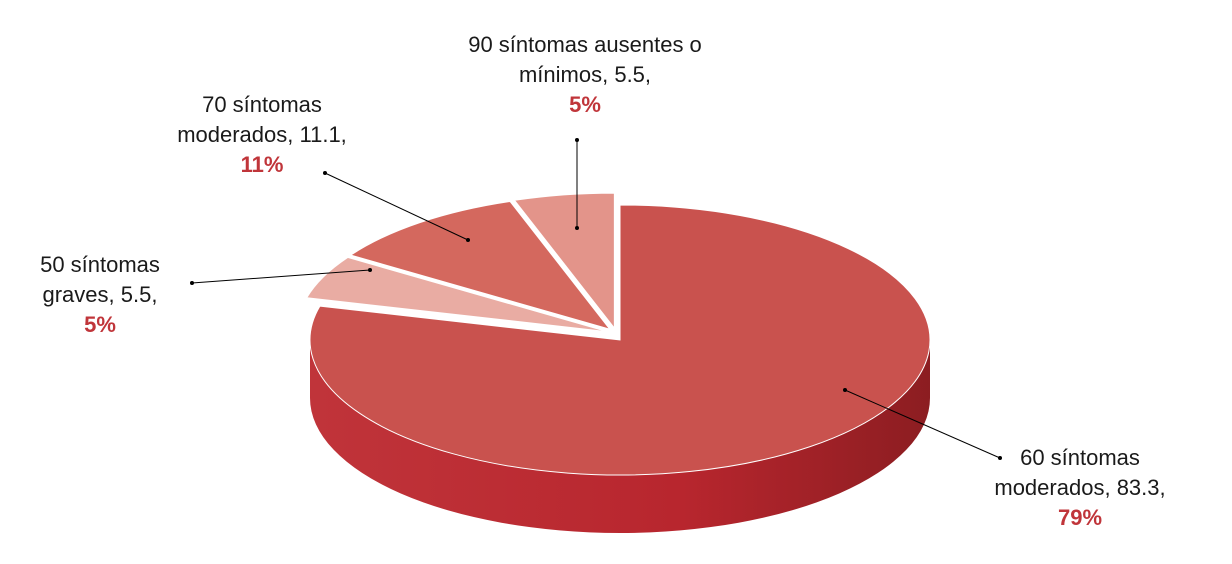 This screenshot has height=564, width=1232. I want to click on percent-label: 11%, so click(262, 164).